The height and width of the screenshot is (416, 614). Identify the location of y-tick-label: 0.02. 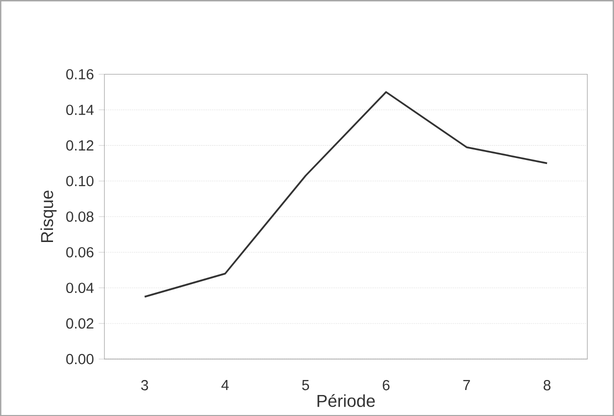
(80, 323).